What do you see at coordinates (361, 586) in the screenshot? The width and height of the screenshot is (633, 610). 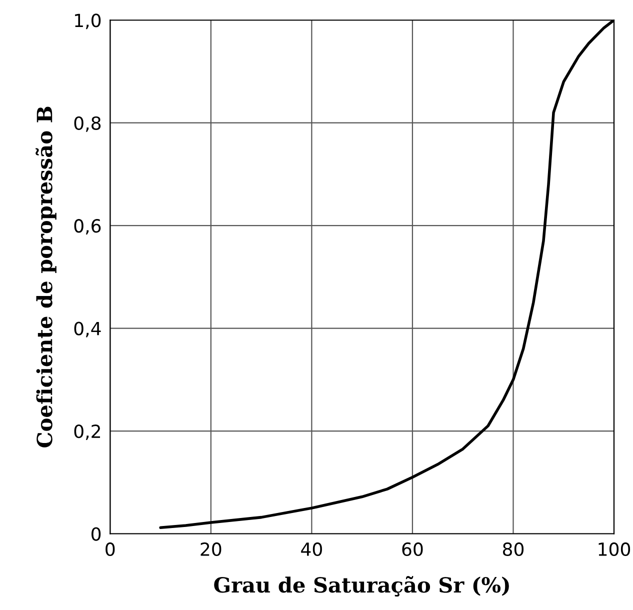 I see `x-axis-title: Grau de Saturação Sr (%)` at bounding box center [361, 586].